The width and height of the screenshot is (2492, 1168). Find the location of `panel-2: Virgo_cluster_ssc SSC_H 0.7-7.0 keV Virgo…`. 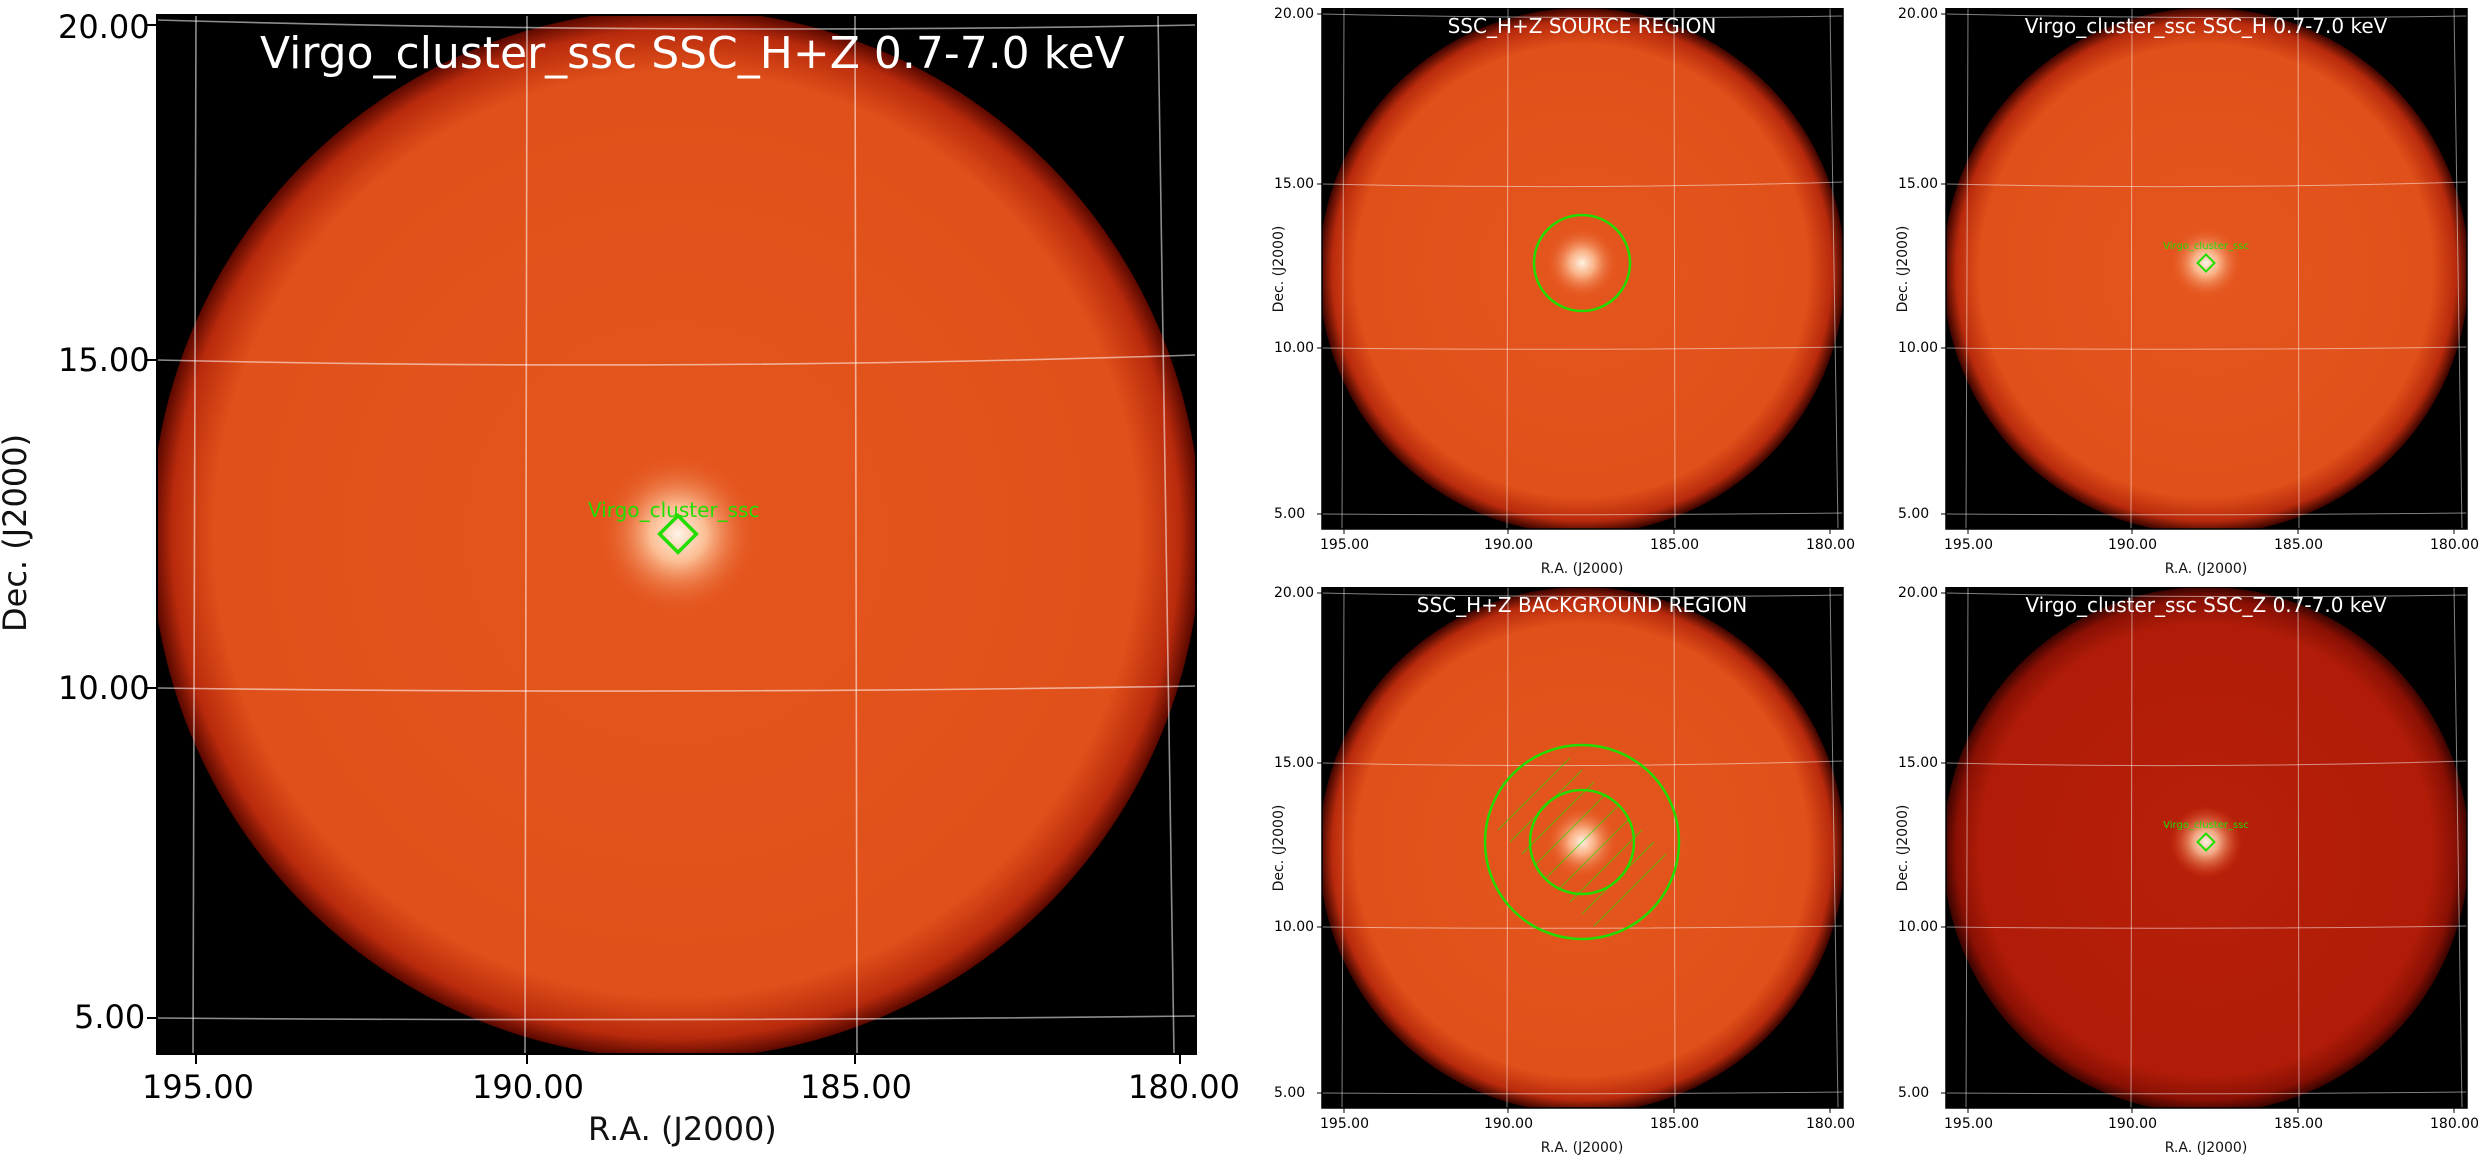

panel-2: Virgo_cluster_ssc SSC_H 0.7-7.0 keV Virgo… is located at coordinates (2186, 297).